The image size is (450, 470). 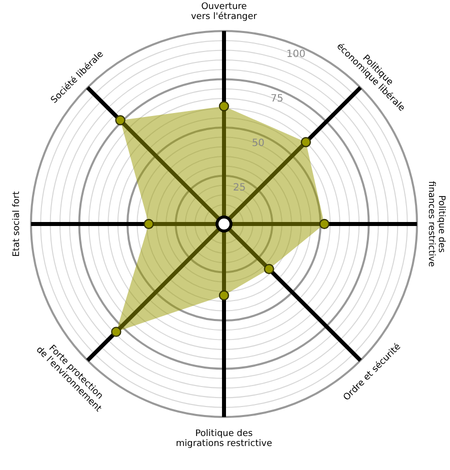 I want to click on spoke-label: Etat social fort, so click(x=17, y=223).